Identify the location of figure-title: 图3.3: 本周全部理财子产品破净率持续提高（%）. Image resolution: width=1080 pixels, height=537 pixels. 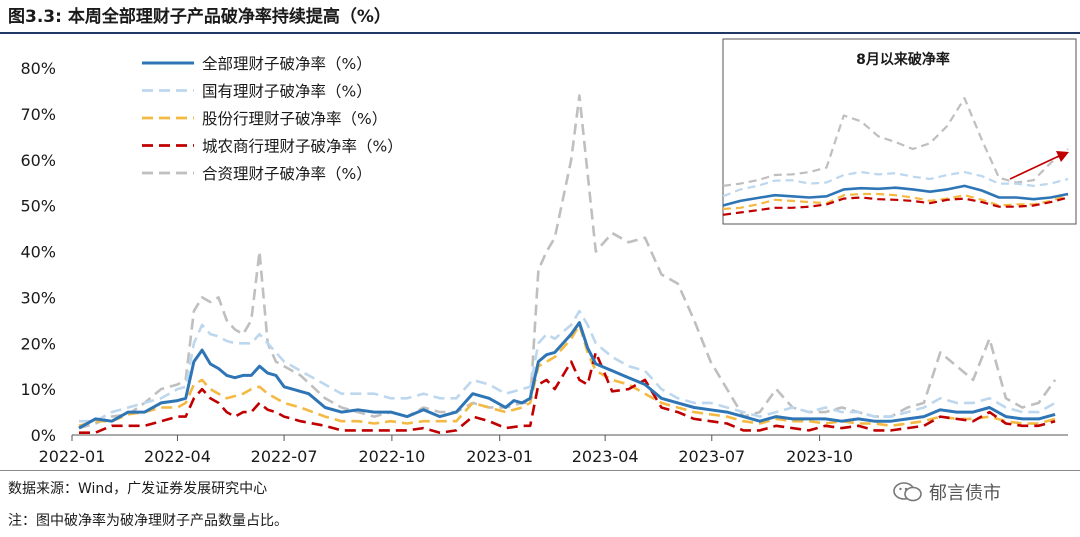
(199, 17).